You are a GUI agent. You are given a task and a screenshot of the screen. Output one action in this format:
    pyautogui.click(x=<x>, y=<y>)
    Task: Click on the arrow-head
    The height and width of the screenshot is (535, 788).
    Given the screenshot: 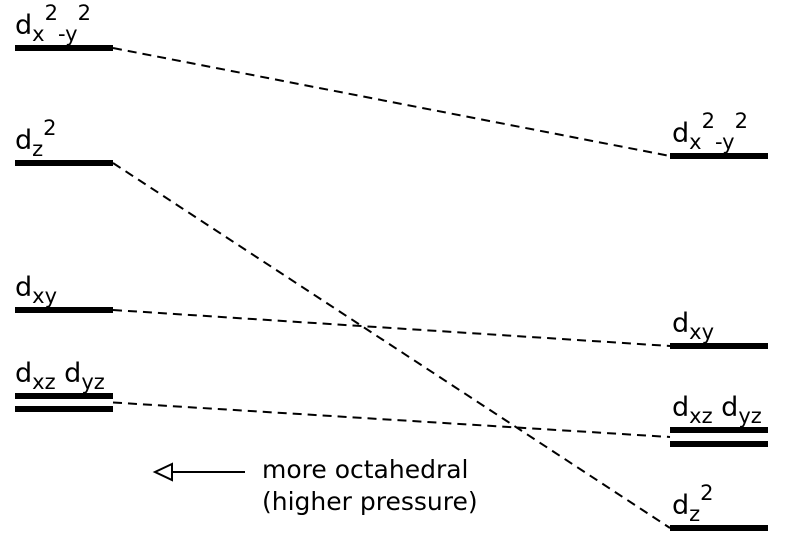 What is the action you would take?
    pyautogui.click(x=162, y=472)
    